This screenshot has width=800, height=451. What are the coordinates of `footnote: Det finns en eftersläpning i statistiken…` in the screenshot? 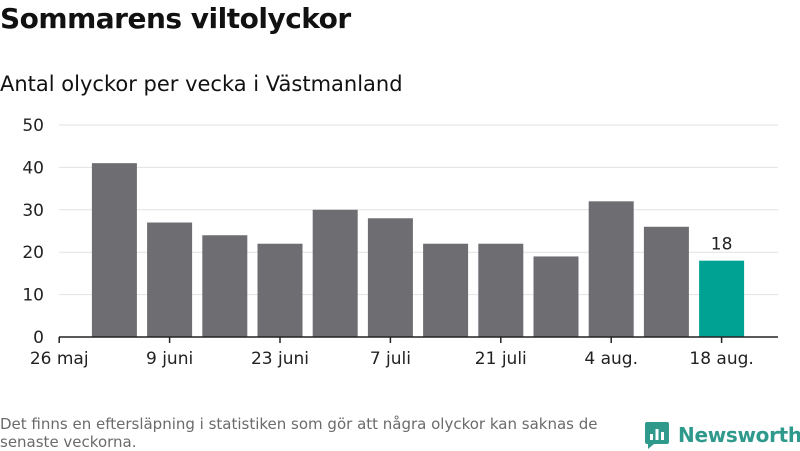 It's located at (299, 433).